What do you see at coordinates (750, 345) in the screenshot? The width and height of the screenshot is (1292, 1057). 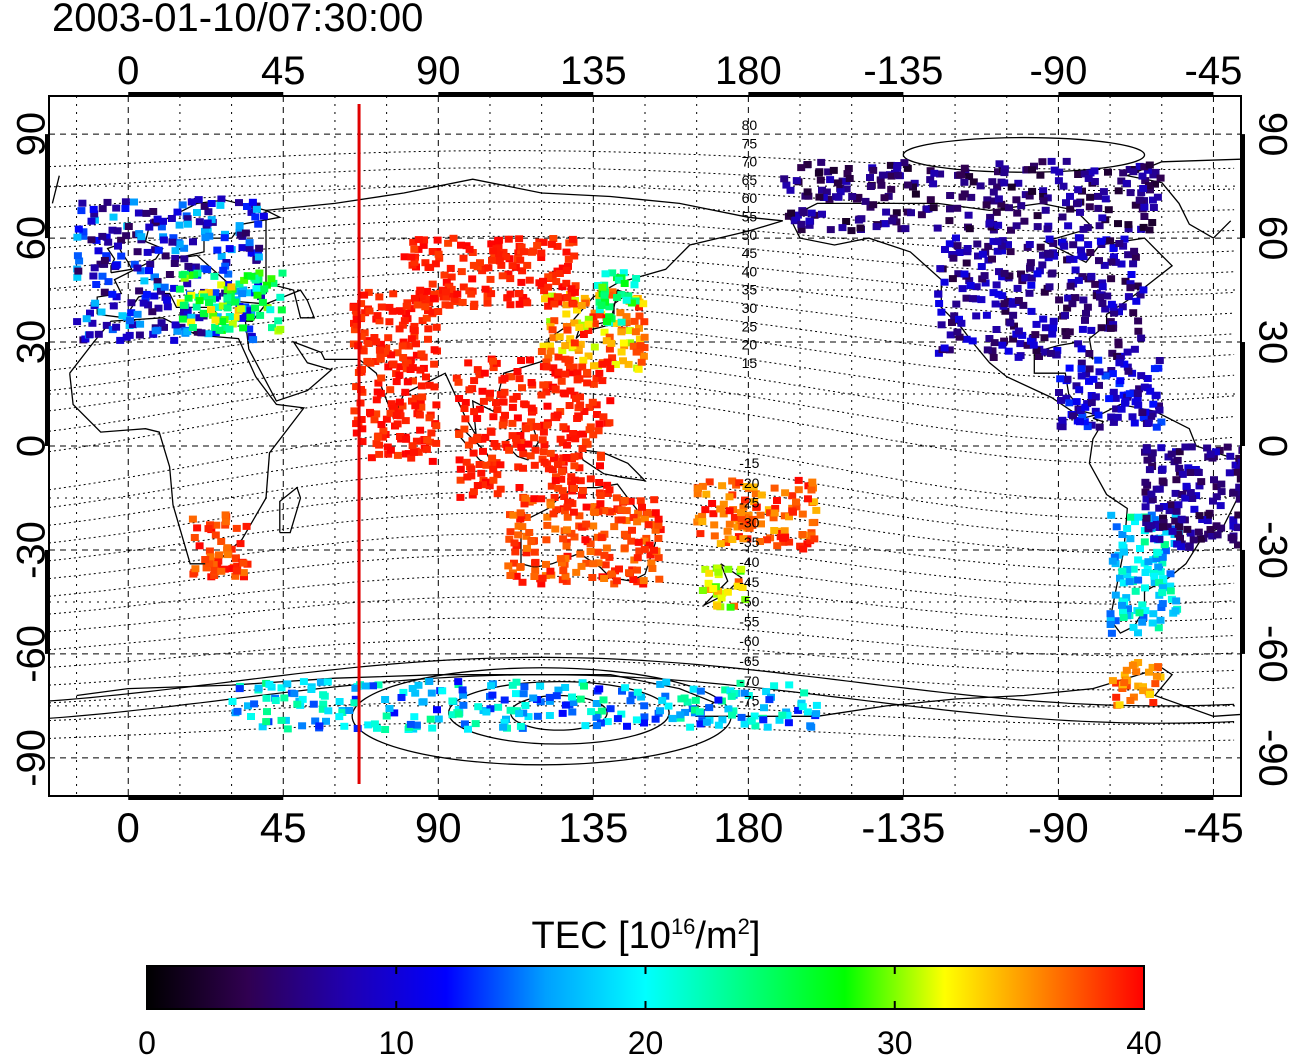 I see `contour-label: 20` at bounding box center [750, 345].